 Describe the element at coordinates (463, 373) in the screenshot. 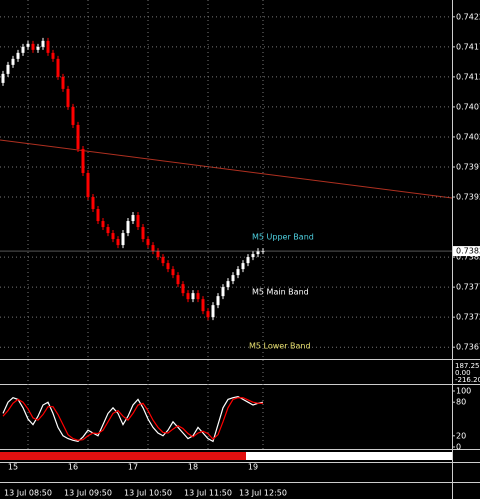

I see `panel-tick-label: 0.00` at that location.